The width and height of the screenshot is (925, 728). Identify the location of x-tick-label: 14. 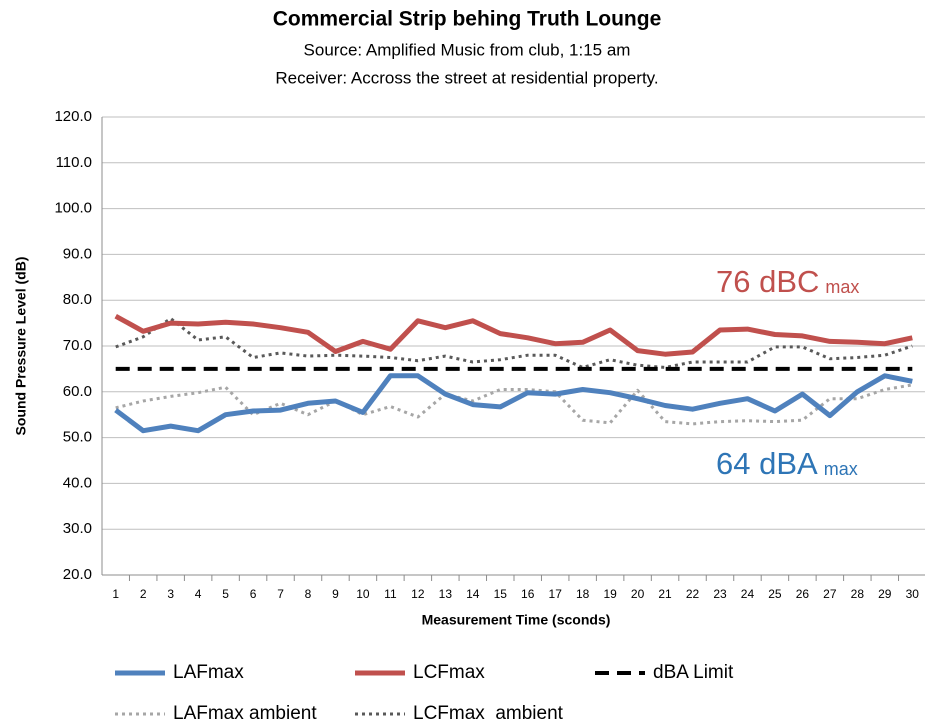
(473, 594).